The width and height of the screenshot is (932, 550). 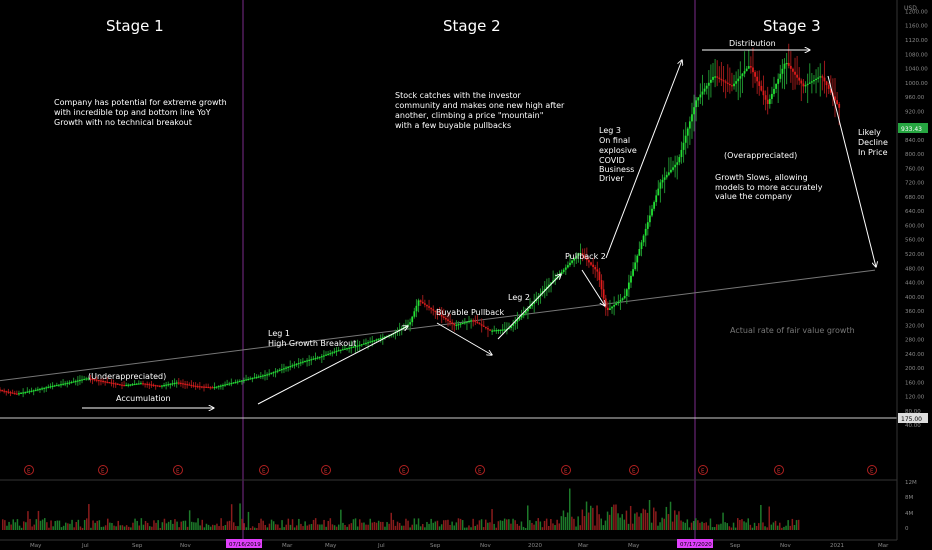 I want to click on price-tick-22: 320.00, so click(x=915, y=326).